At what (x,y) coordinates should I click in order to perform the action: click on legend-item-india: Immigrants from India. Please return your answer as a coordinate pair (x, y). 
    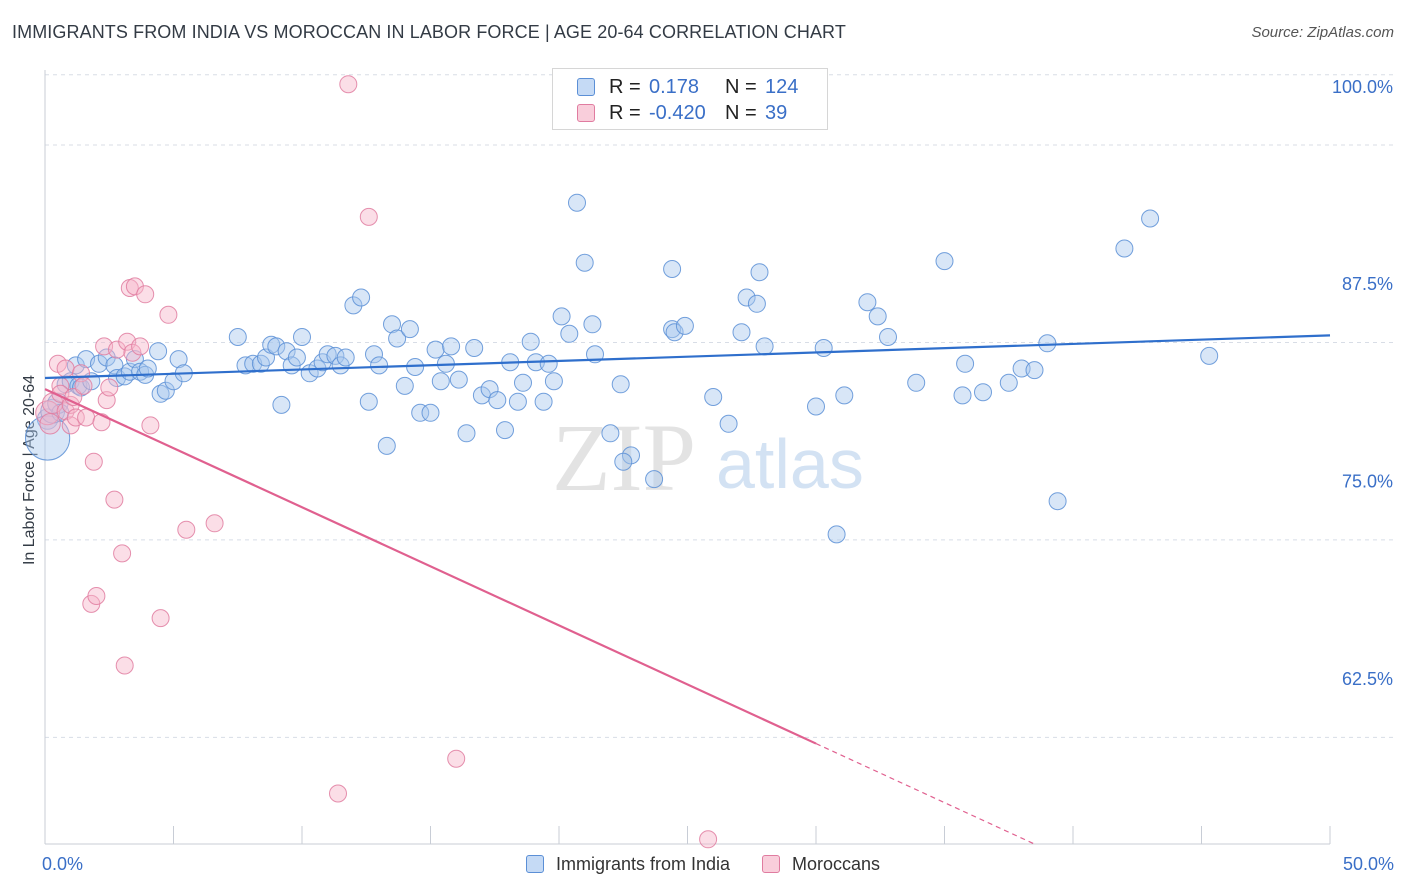
    Looking at the image, I should click on (627, 864).